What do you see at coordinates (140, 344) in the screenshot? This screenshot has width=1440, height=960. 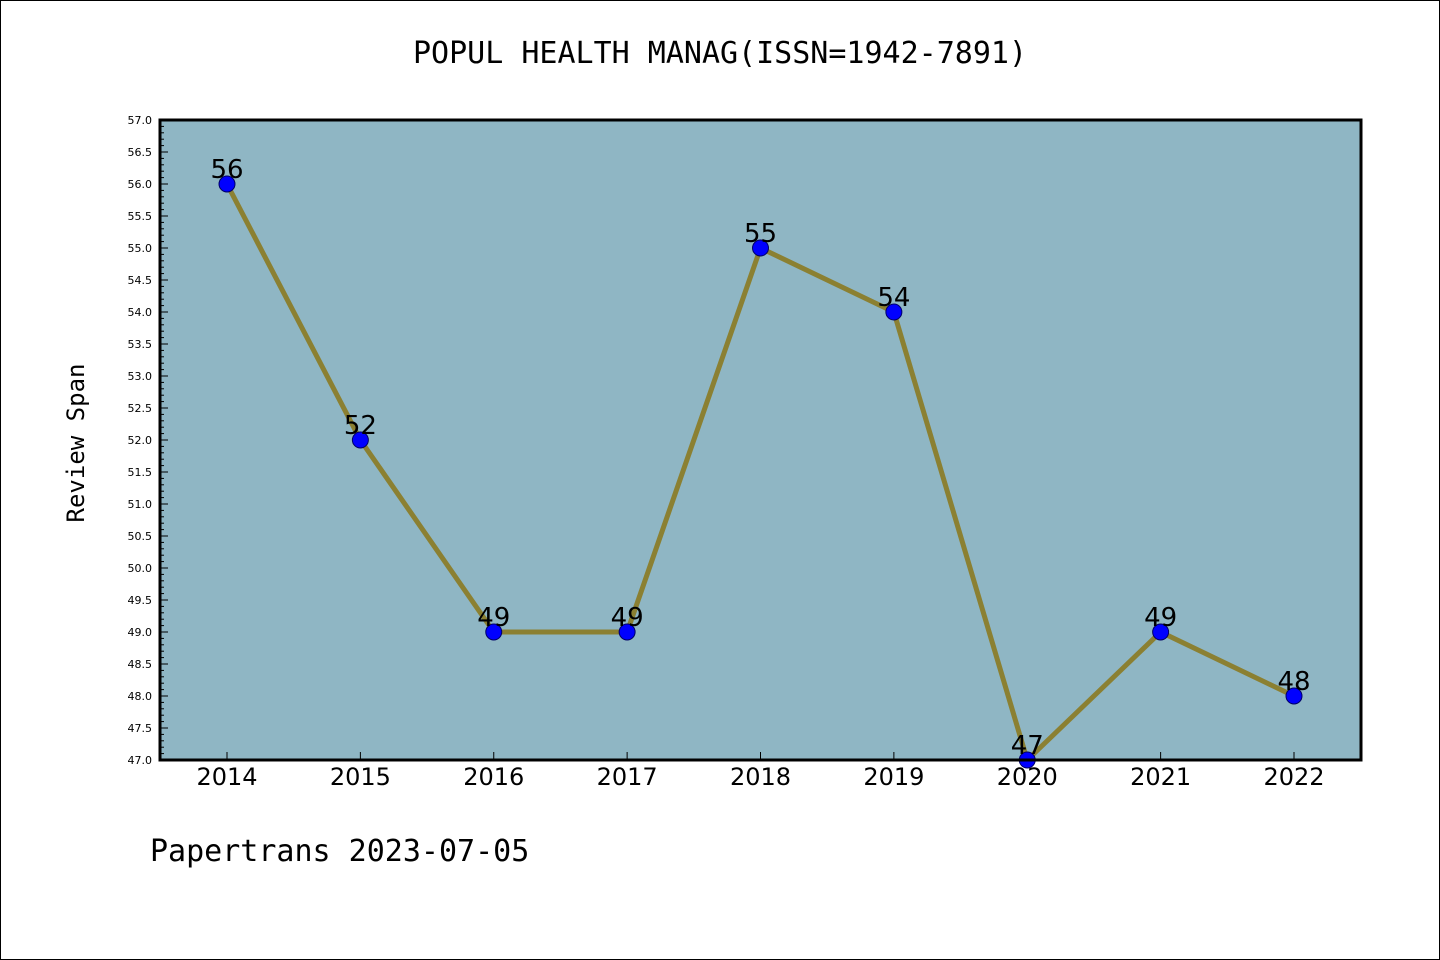 I see `y-tick-label: 53.5` at bounding box center [140, 344].